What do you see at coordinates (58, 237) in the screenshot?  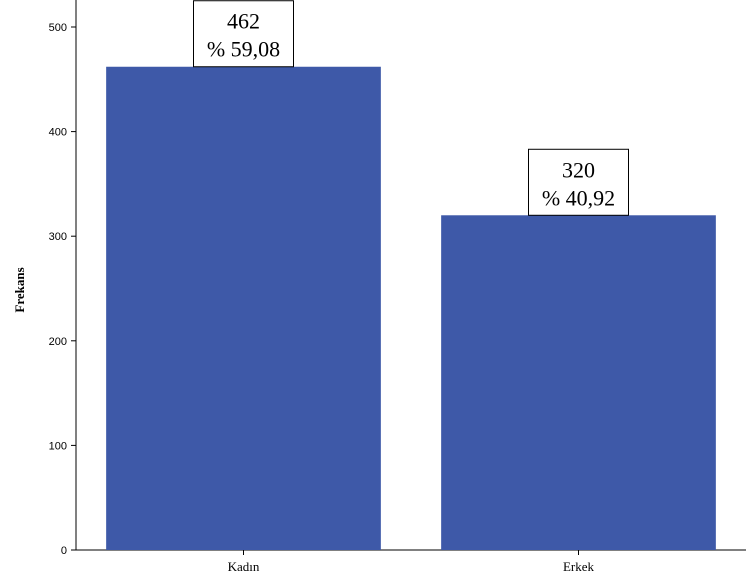 I see `y-tick-label: 300` at bounding box center [58, 237].